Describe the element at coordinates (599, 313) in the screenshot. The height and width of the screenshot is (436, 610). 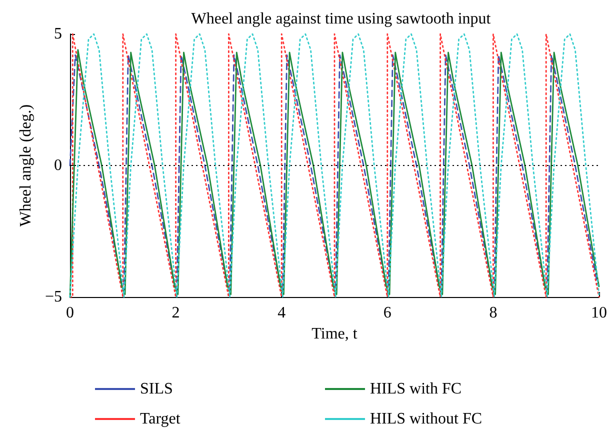
I see `x-tick-label: 10` at that location.